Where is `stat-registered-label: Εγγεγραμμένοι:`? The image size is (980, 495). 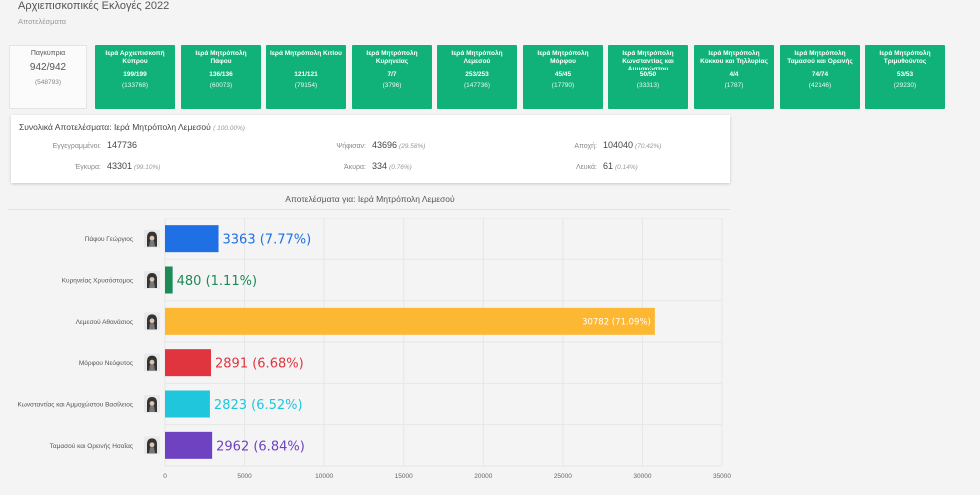 stat-registered-label: Εγγεγραμμένοι: is located at coordinates (76, 146).